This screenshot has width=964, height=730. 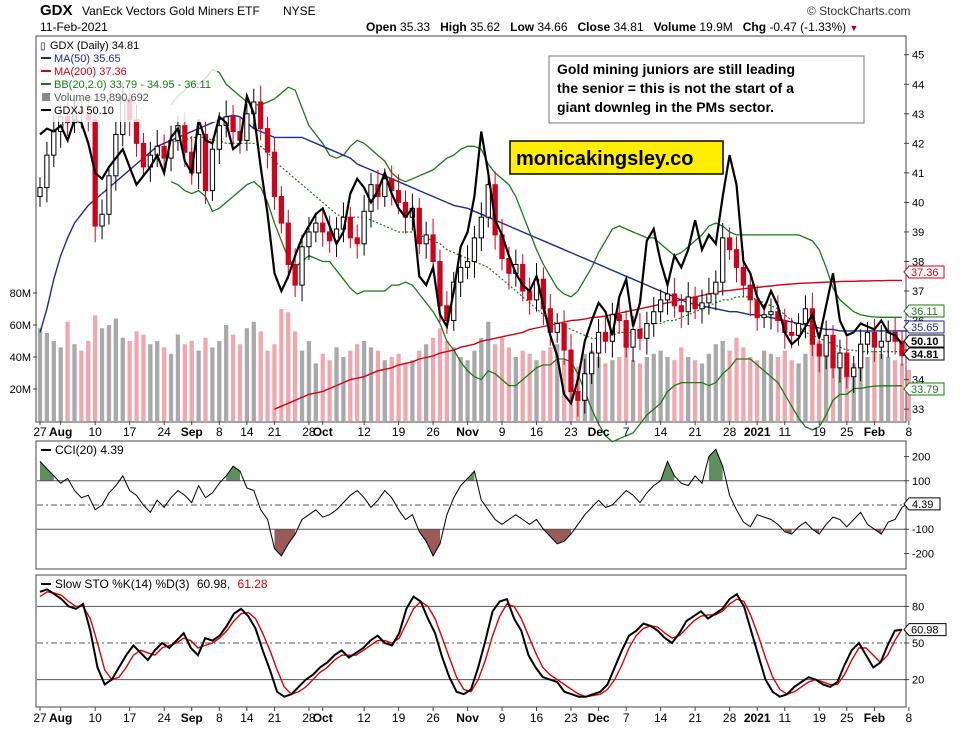 What do you see at coordinates (43, 46) in the screenshot?
I see `legend-candle-icon: ▯` at bounding box center [43, 46].